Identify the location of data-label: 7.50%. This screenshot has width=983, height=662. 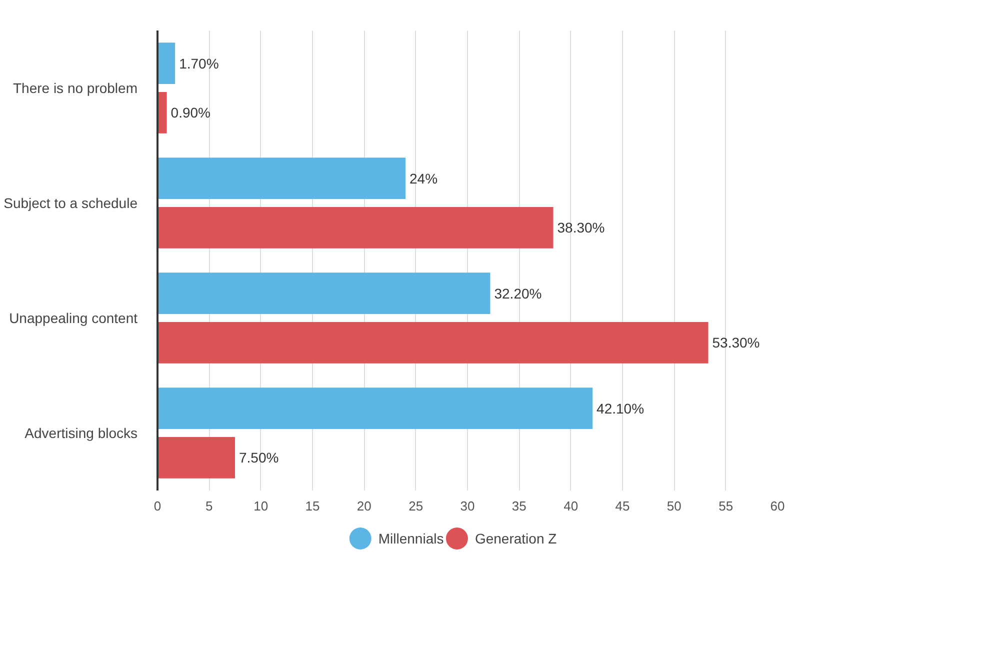
(259, 458).